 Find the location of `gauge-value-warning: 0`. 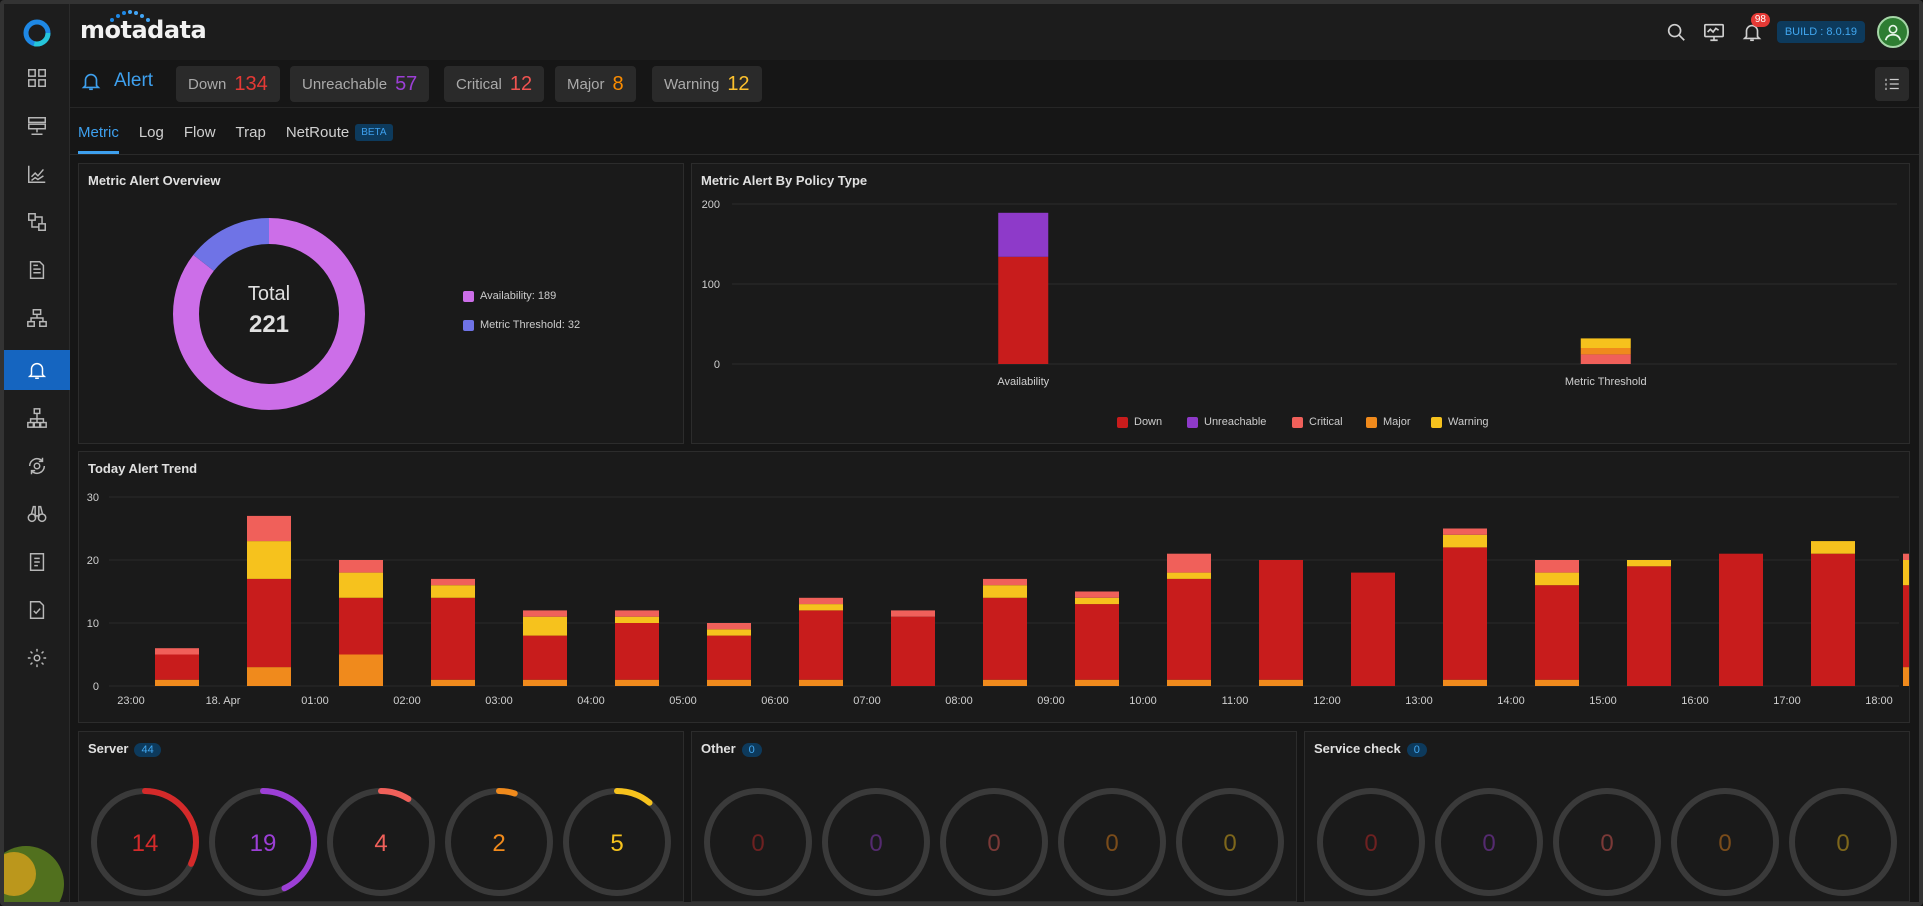

gauge-value-warning: 0 is located at coordinates (1842, 843).